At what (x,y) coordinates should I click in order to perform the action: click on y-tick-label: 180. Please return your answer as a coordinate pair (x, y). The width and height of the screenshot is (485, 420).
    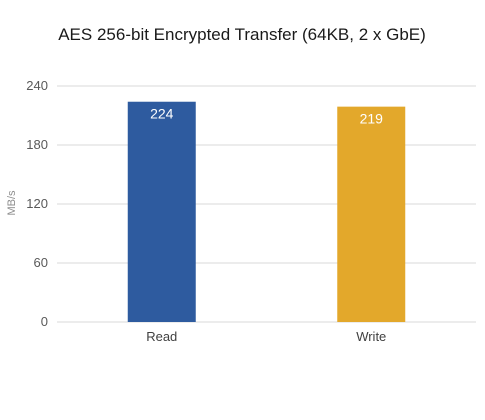
    Looking at the image, I should click on (37, 144).